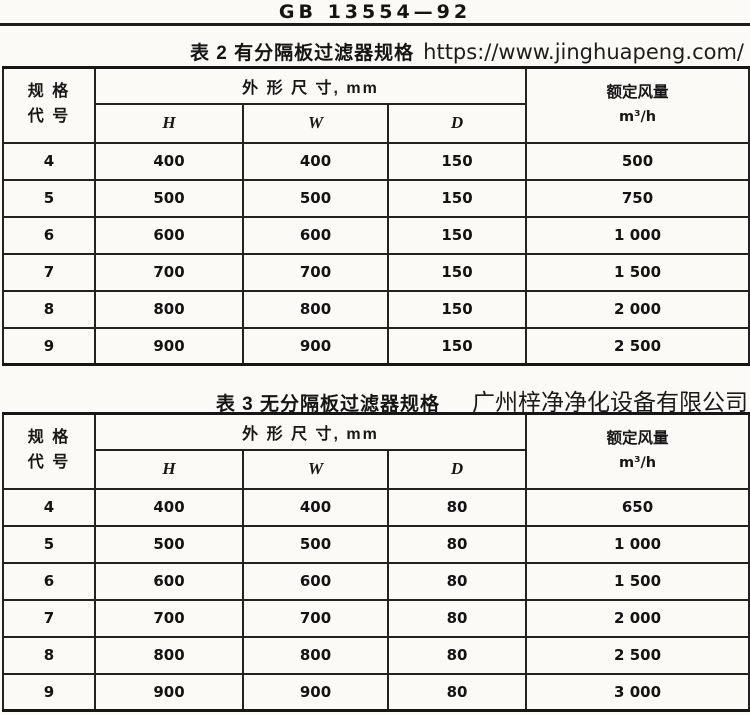 Image resolution: width=750 pixels, height=715 pixels. What do you see at coordinates (637, 161) in the screenshot?
I see `rated-airflow-cell: 500` at bounding box center [637, 161].